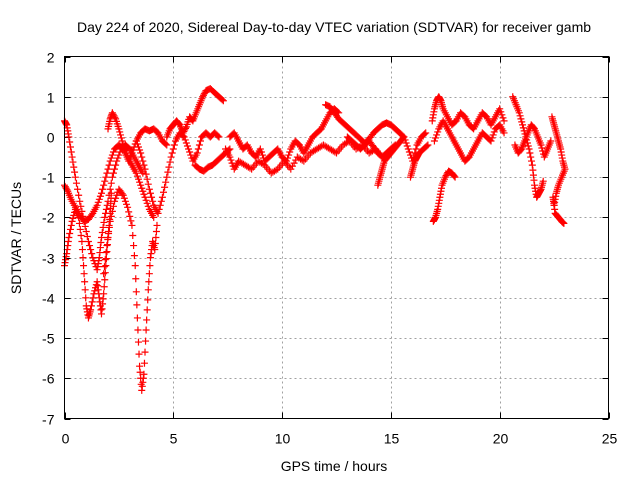 The image size is (640, 480). What do you see at coordinates (48, 379) in the screenshot?
I see `y-tick-label: -6` at bounding box center [48, 379].